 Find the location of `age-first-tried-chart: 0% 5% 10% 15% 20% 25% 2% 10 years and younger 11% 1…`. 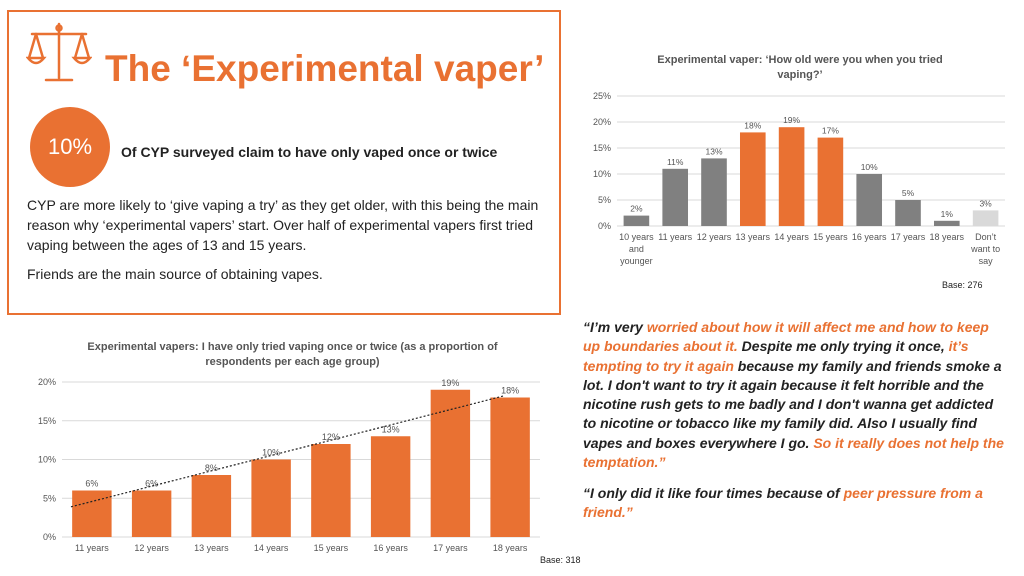

age-first-tried-chart: 0% 5% 10% 15% 20% 25% 2% 10 years and younger 11% 1… is located at coordinates (799, 178).